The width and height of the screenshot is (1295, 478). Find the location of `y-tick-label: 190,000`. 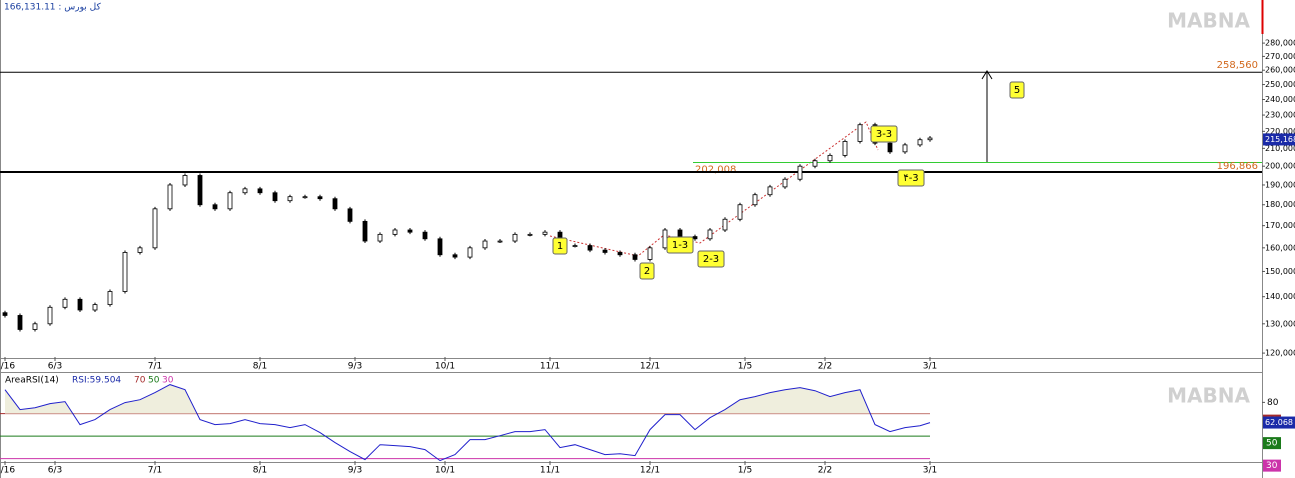

y-tick-label: 190,000 is located at coordinates (1280, 184).